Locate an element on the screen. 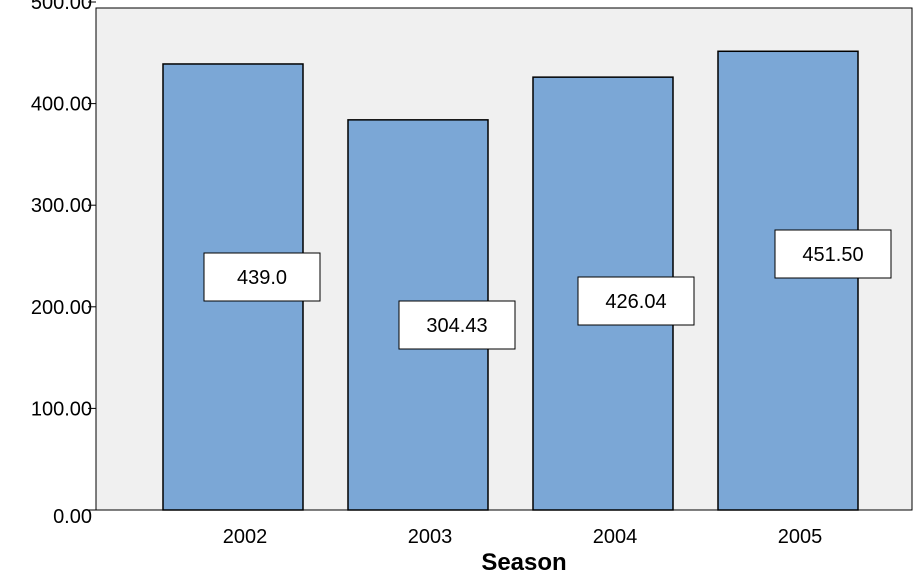 The height and width of the screenshot is (581, 914). data-label-2004: 426.04 is located at coordinates (635, 302).